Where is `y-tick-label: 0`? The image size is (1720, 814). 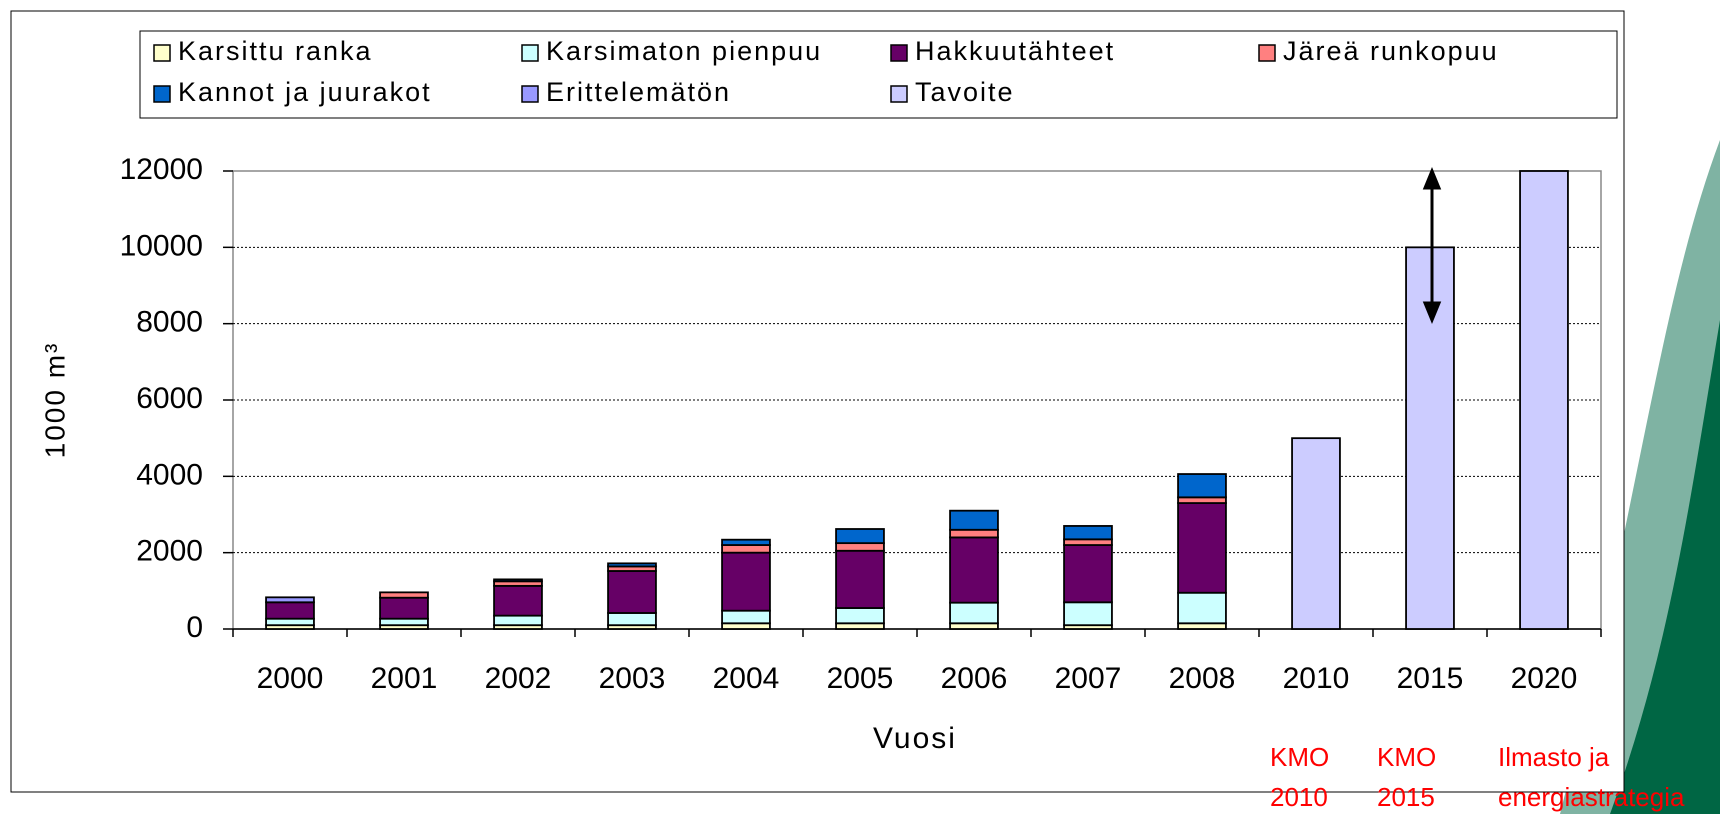
y-tick-label: 0 is located at coordinates (194, 627).